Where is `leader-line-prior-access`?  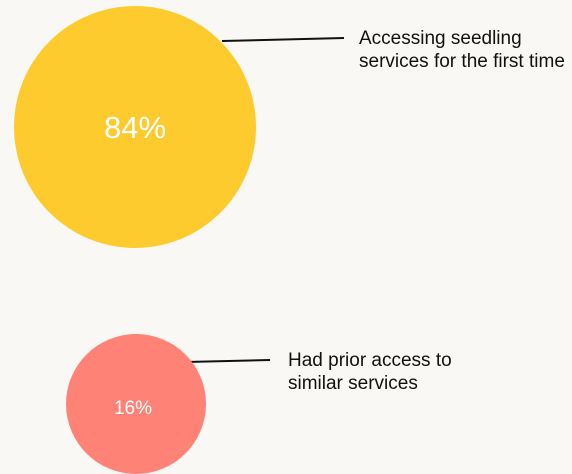
leader-line-prior-access is located at coordinates (228, 361).